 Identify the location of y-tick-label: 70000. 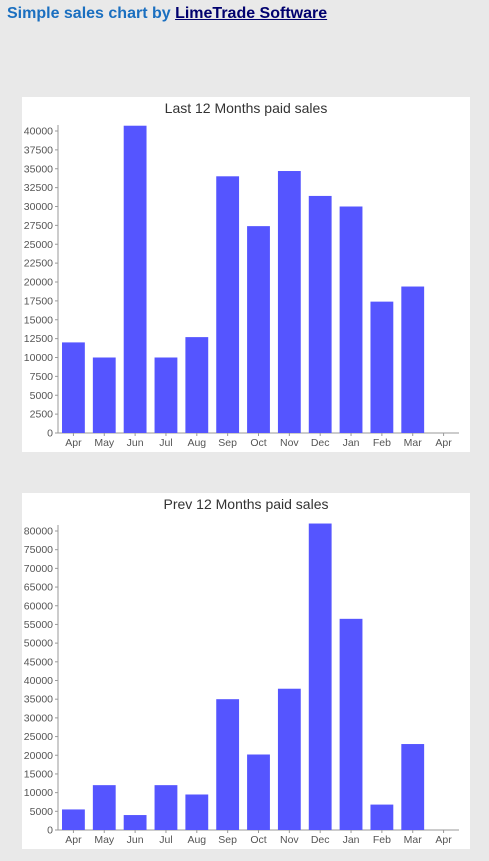
(38, 569).